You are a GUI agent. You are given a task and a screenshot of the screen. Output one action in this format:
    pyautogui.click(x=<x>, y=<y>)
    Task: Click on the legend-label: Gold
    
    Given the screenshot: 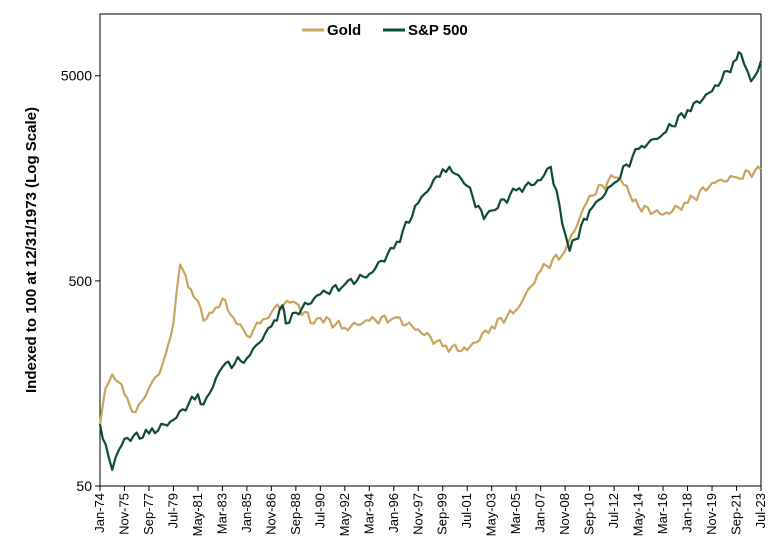 What is the action you would take?
    pyautogui.click(x=344, y=30)
    